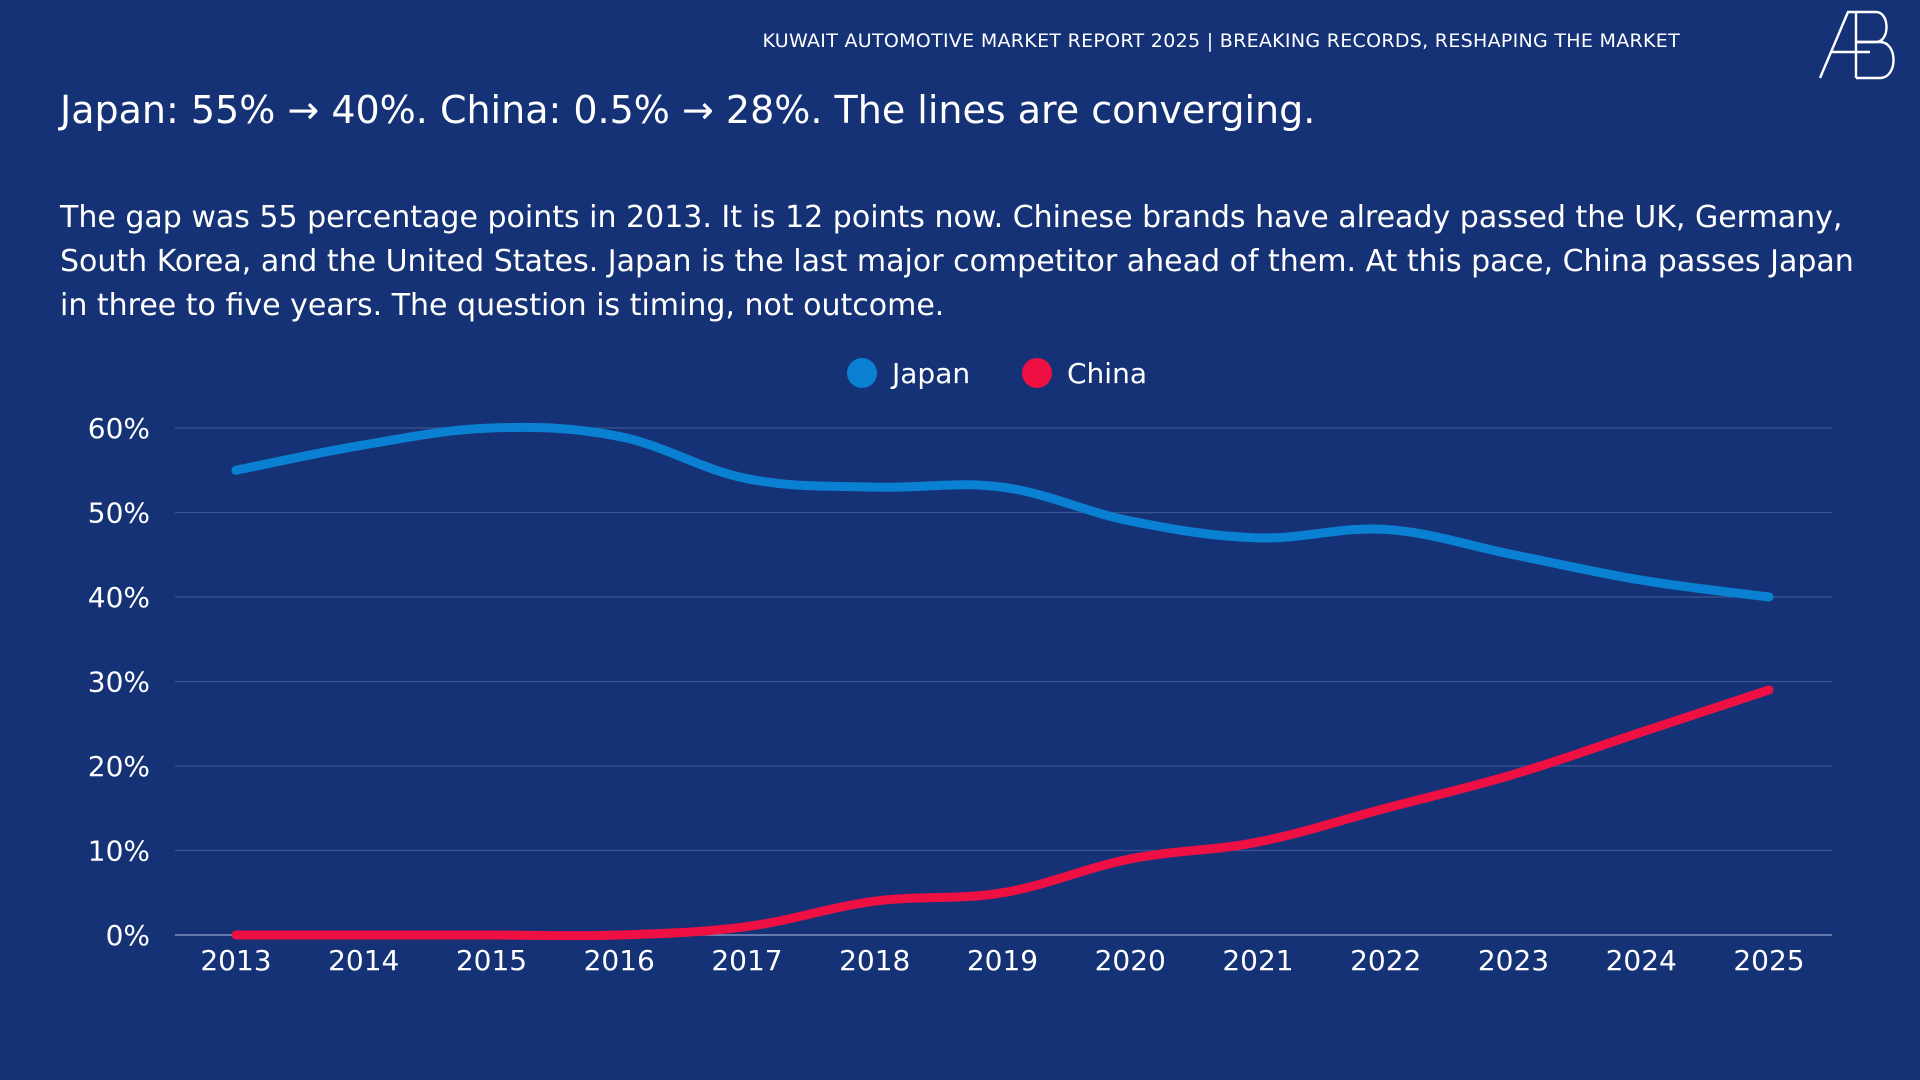  I want to click on ab-monogram-icon, so click(1856, 45).